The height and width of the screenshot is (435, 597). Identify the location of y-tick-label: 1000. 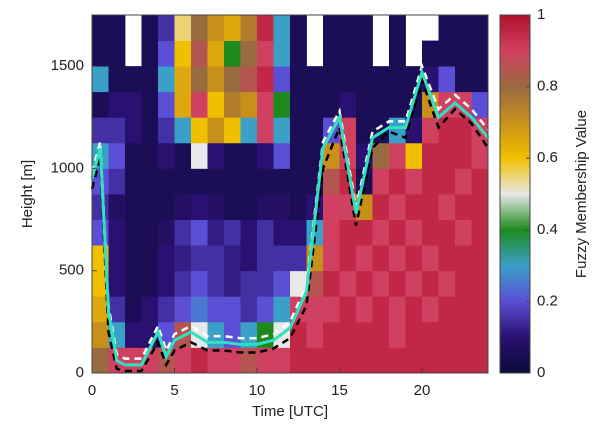
(67, 167).